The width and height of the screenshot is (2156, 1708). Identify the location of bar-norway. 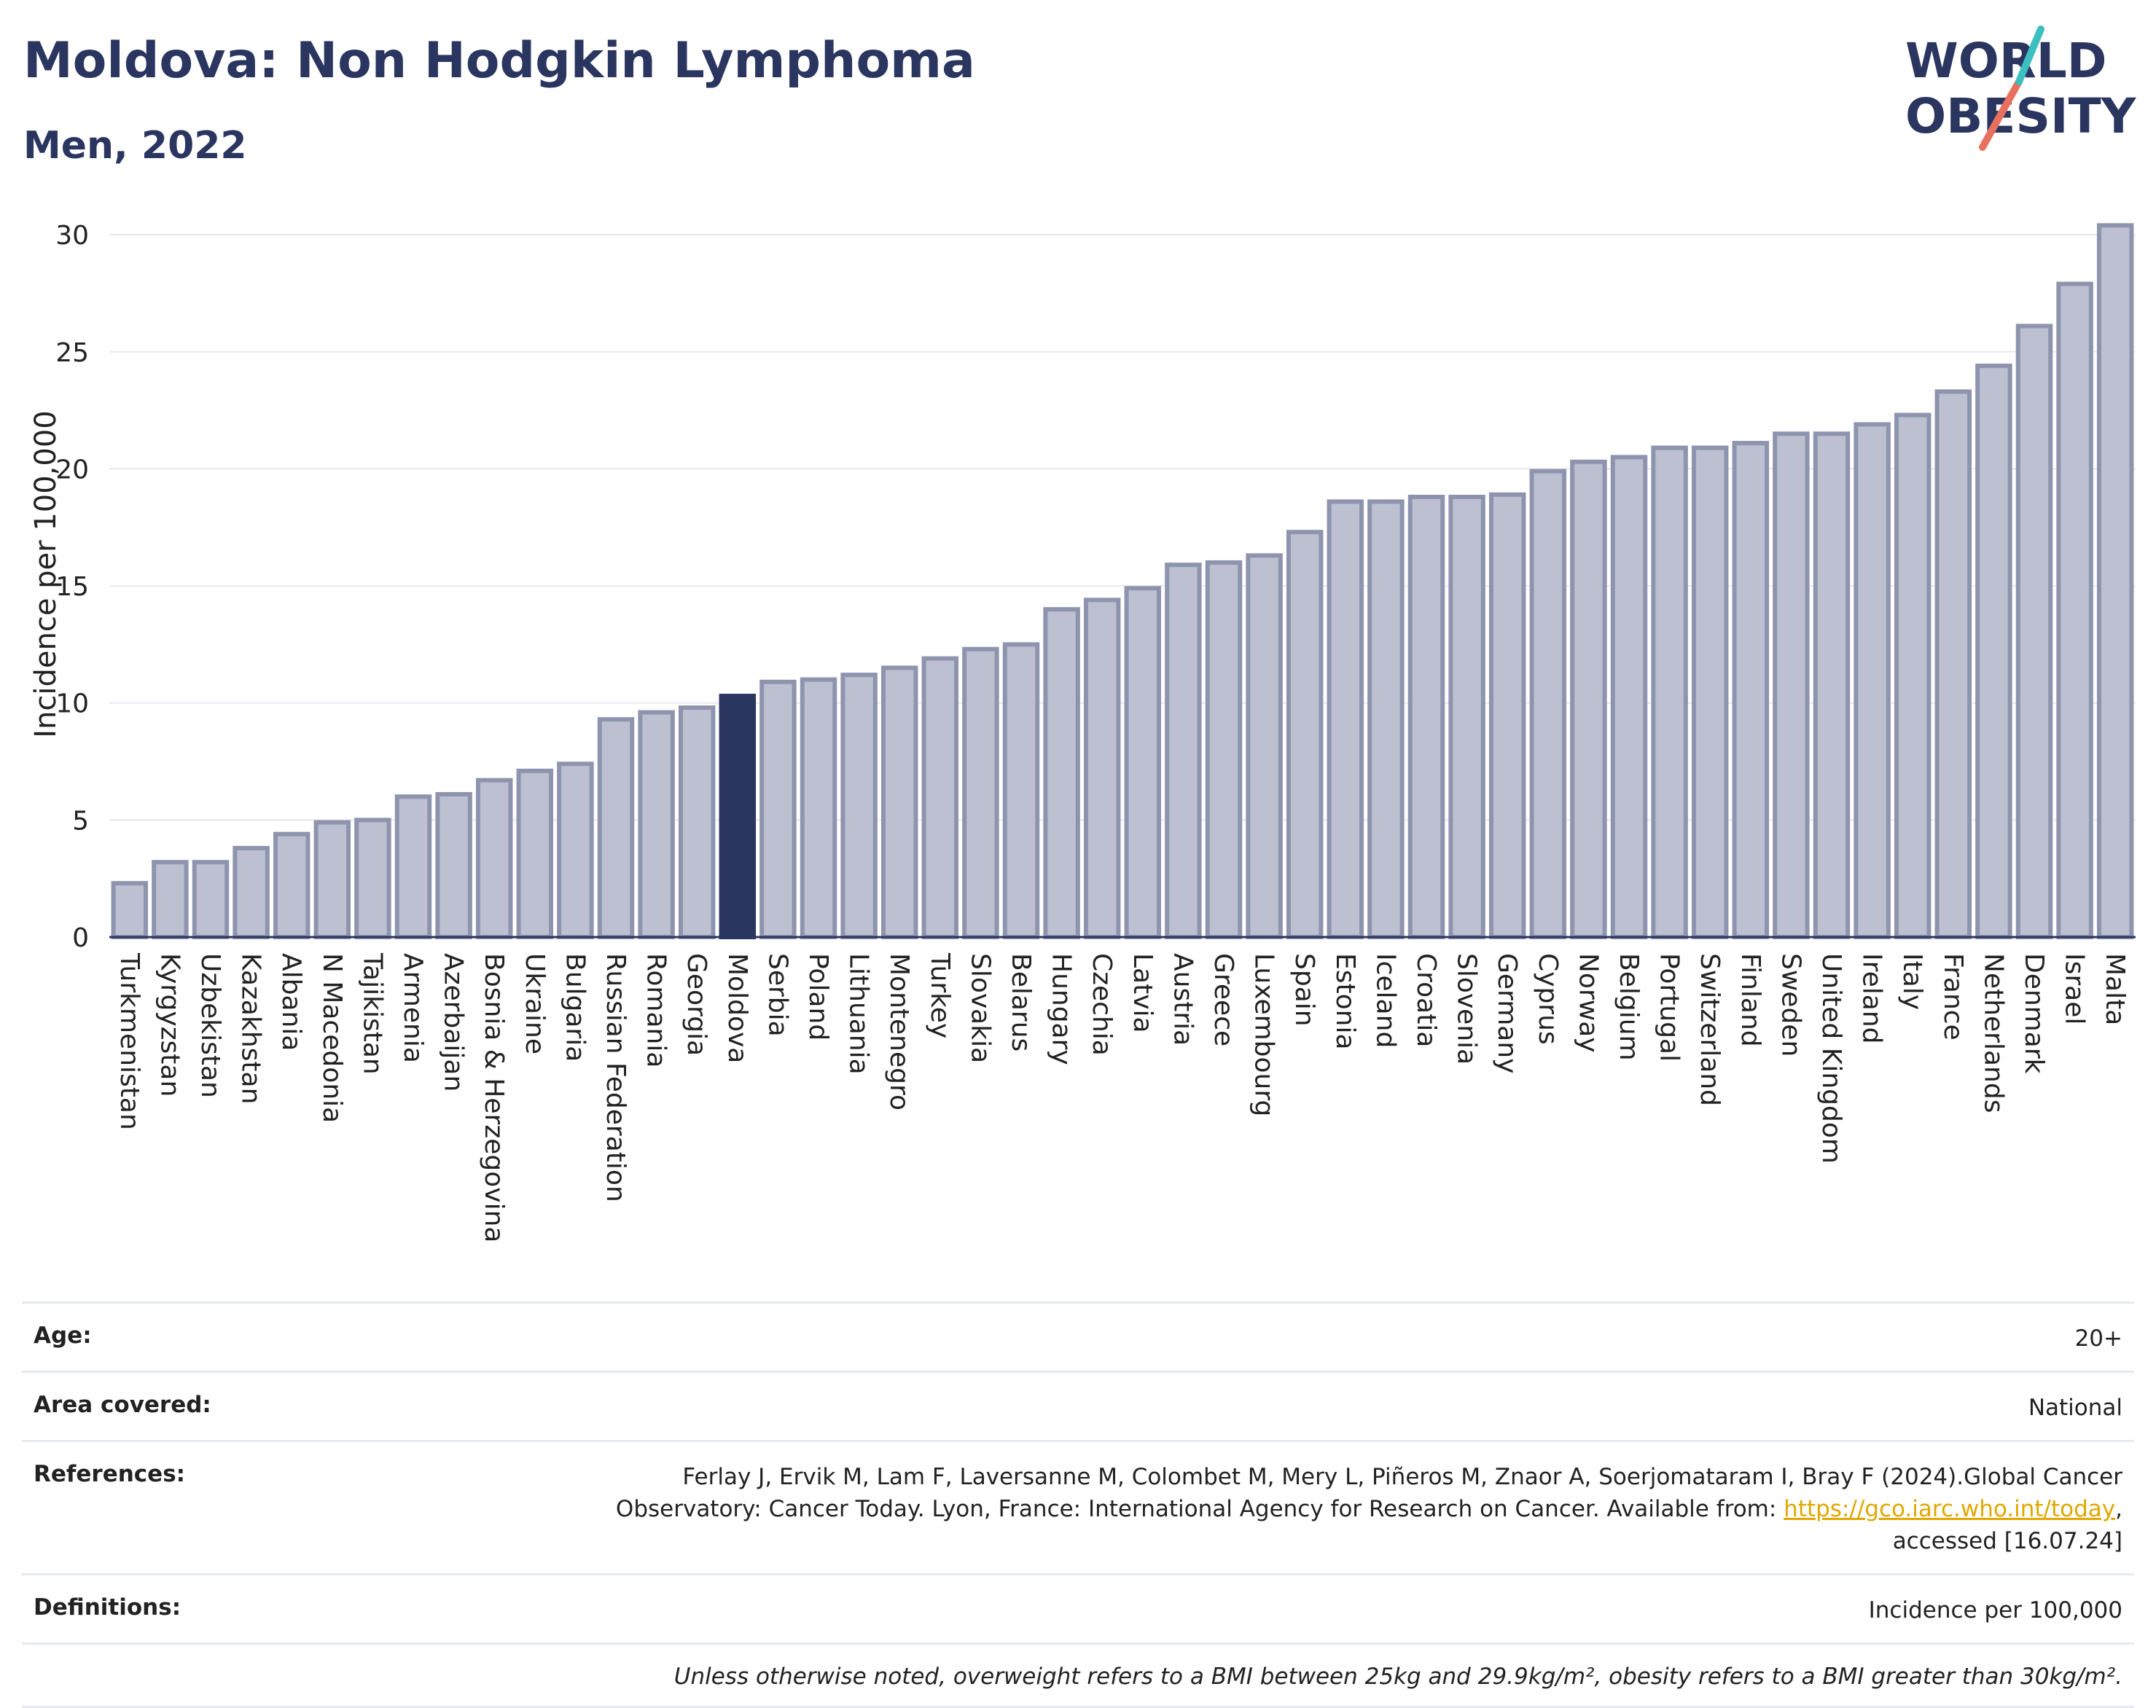
(1589, 699).